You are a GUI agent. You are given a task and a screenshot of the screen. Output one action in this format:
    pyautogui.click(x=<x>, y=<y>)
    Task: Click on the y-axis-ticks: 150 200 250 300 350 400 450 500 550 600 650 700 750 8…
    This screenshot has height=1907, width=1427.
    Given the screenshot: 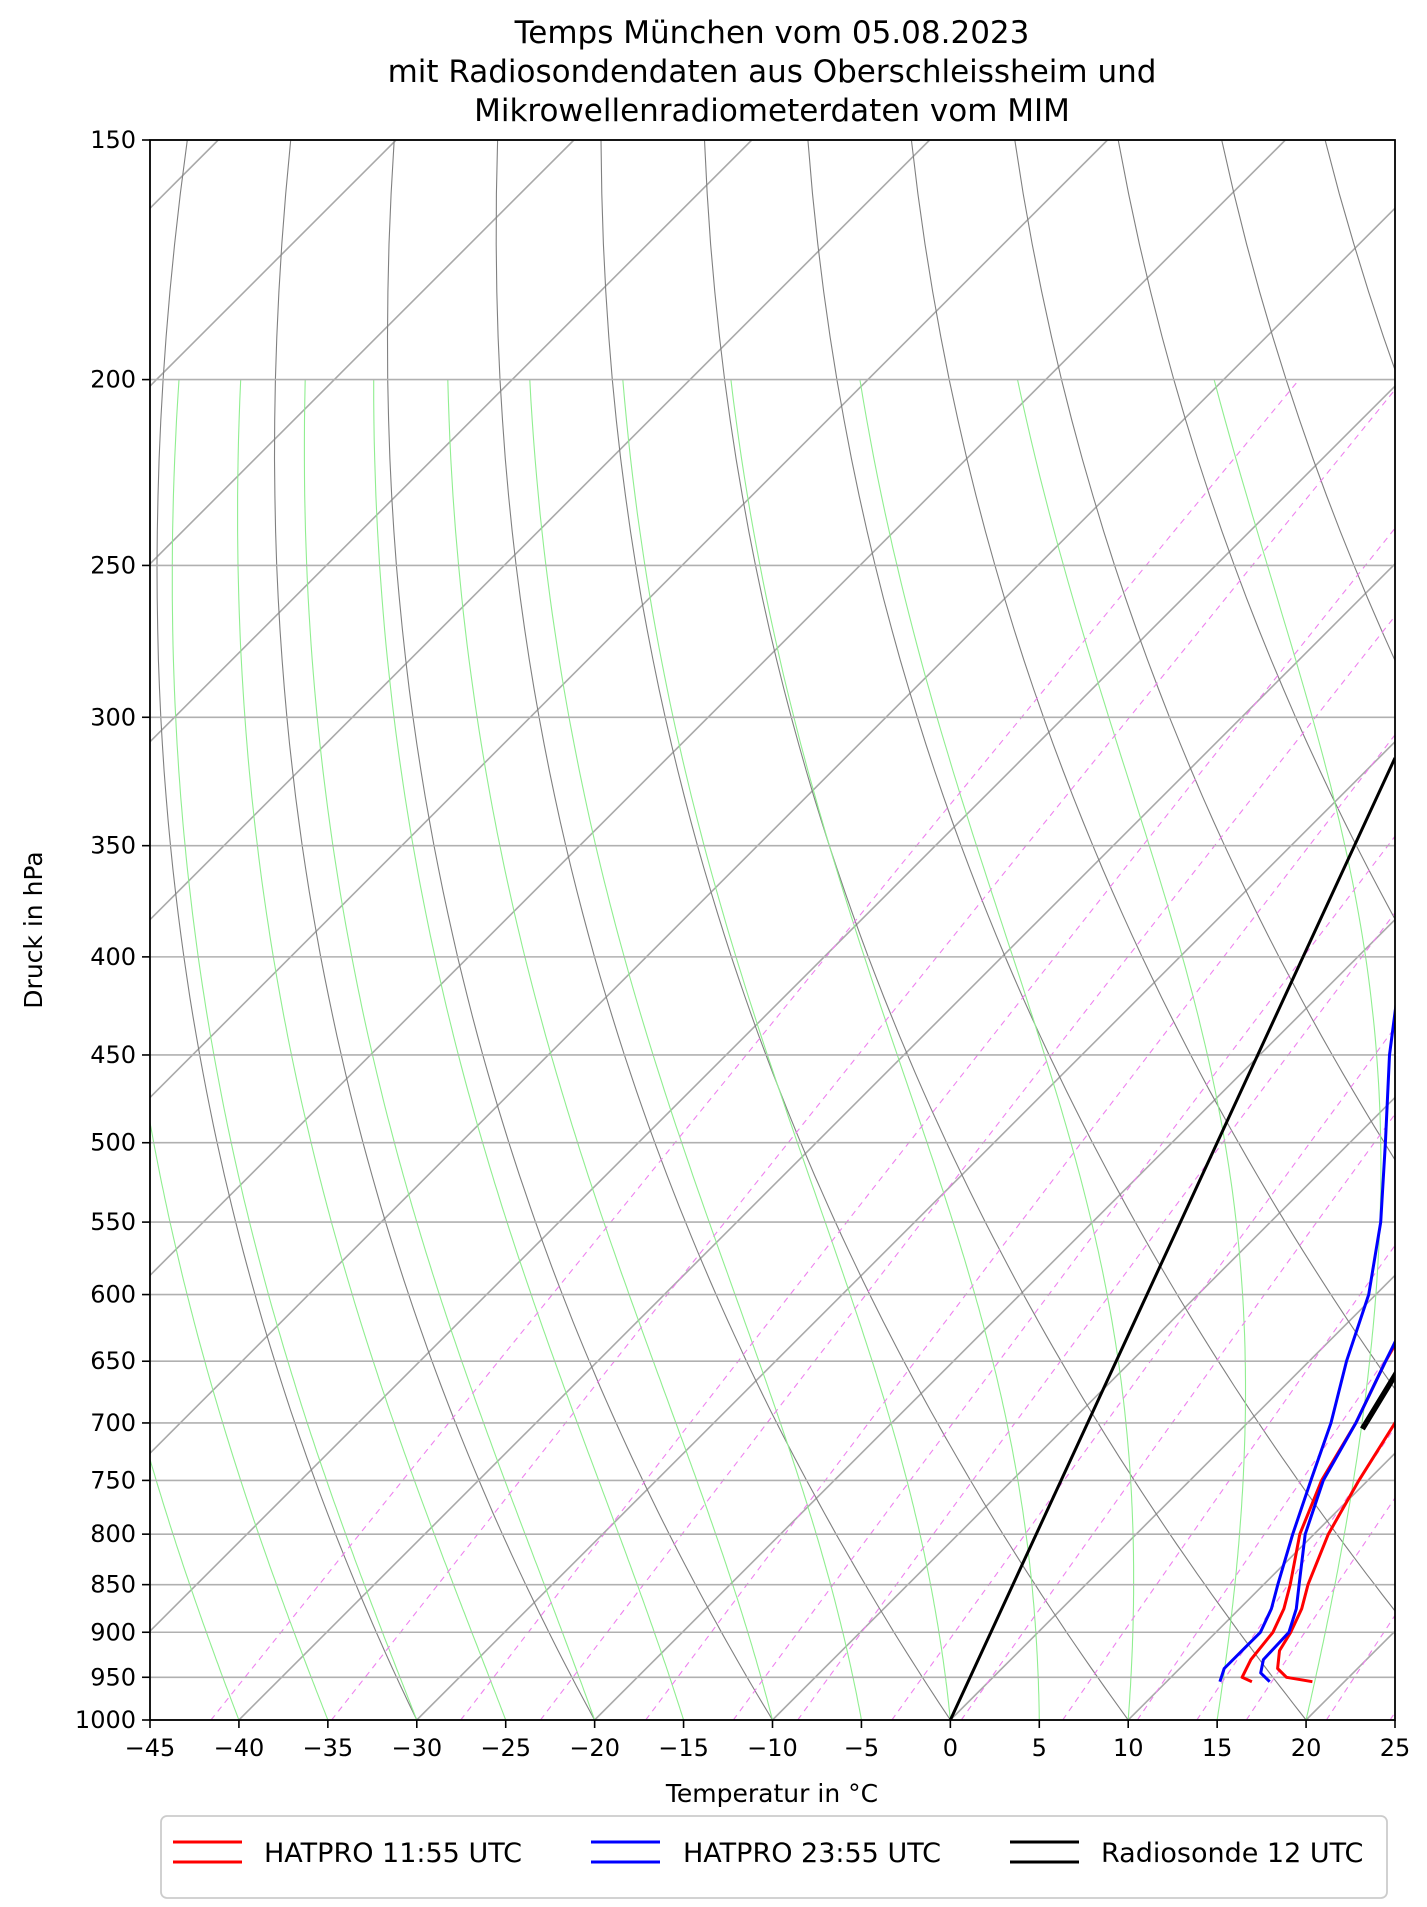 What is the action you would take?
    pyautogui.click(x=112, y=930)
    